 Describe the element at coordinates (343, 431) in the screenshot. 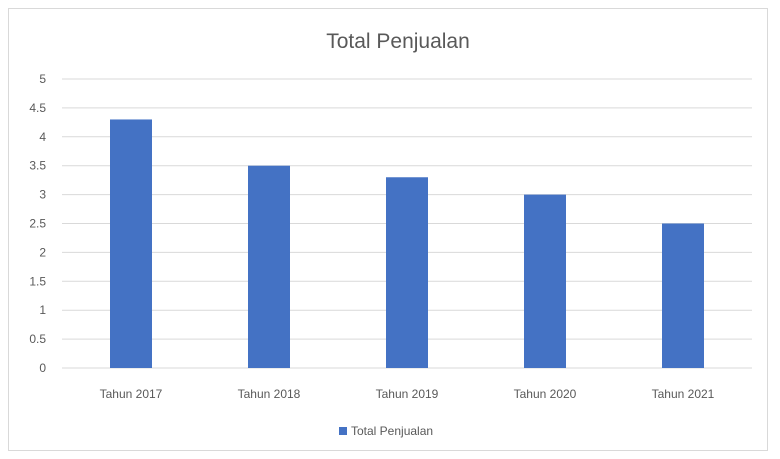

I see `legend-swatch` at that location.